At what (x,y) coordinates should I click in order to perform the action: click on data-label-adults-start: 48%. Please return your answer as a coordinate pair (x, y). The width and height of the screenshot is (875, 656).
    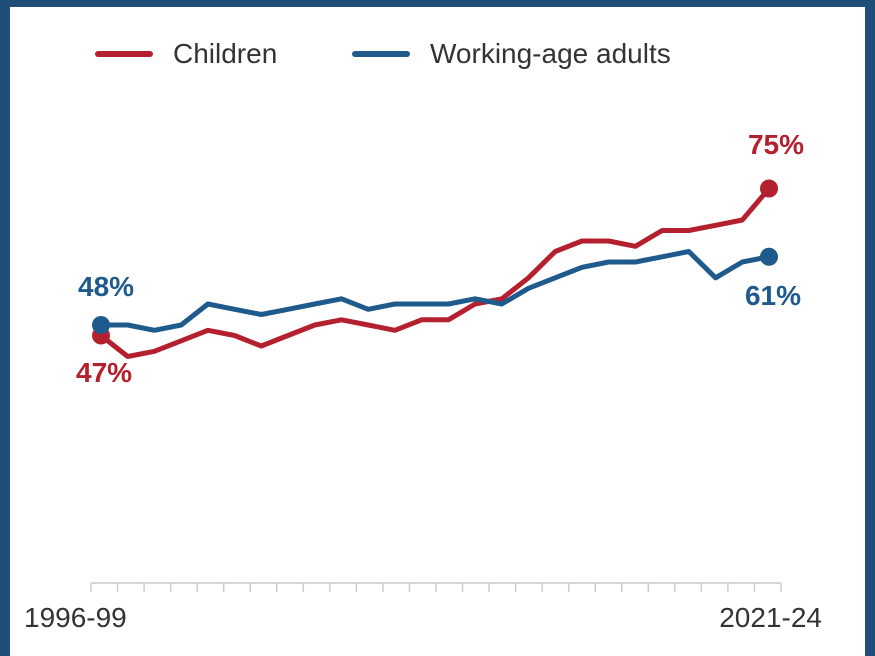
    Looking at the image, I should click on (106, 286).